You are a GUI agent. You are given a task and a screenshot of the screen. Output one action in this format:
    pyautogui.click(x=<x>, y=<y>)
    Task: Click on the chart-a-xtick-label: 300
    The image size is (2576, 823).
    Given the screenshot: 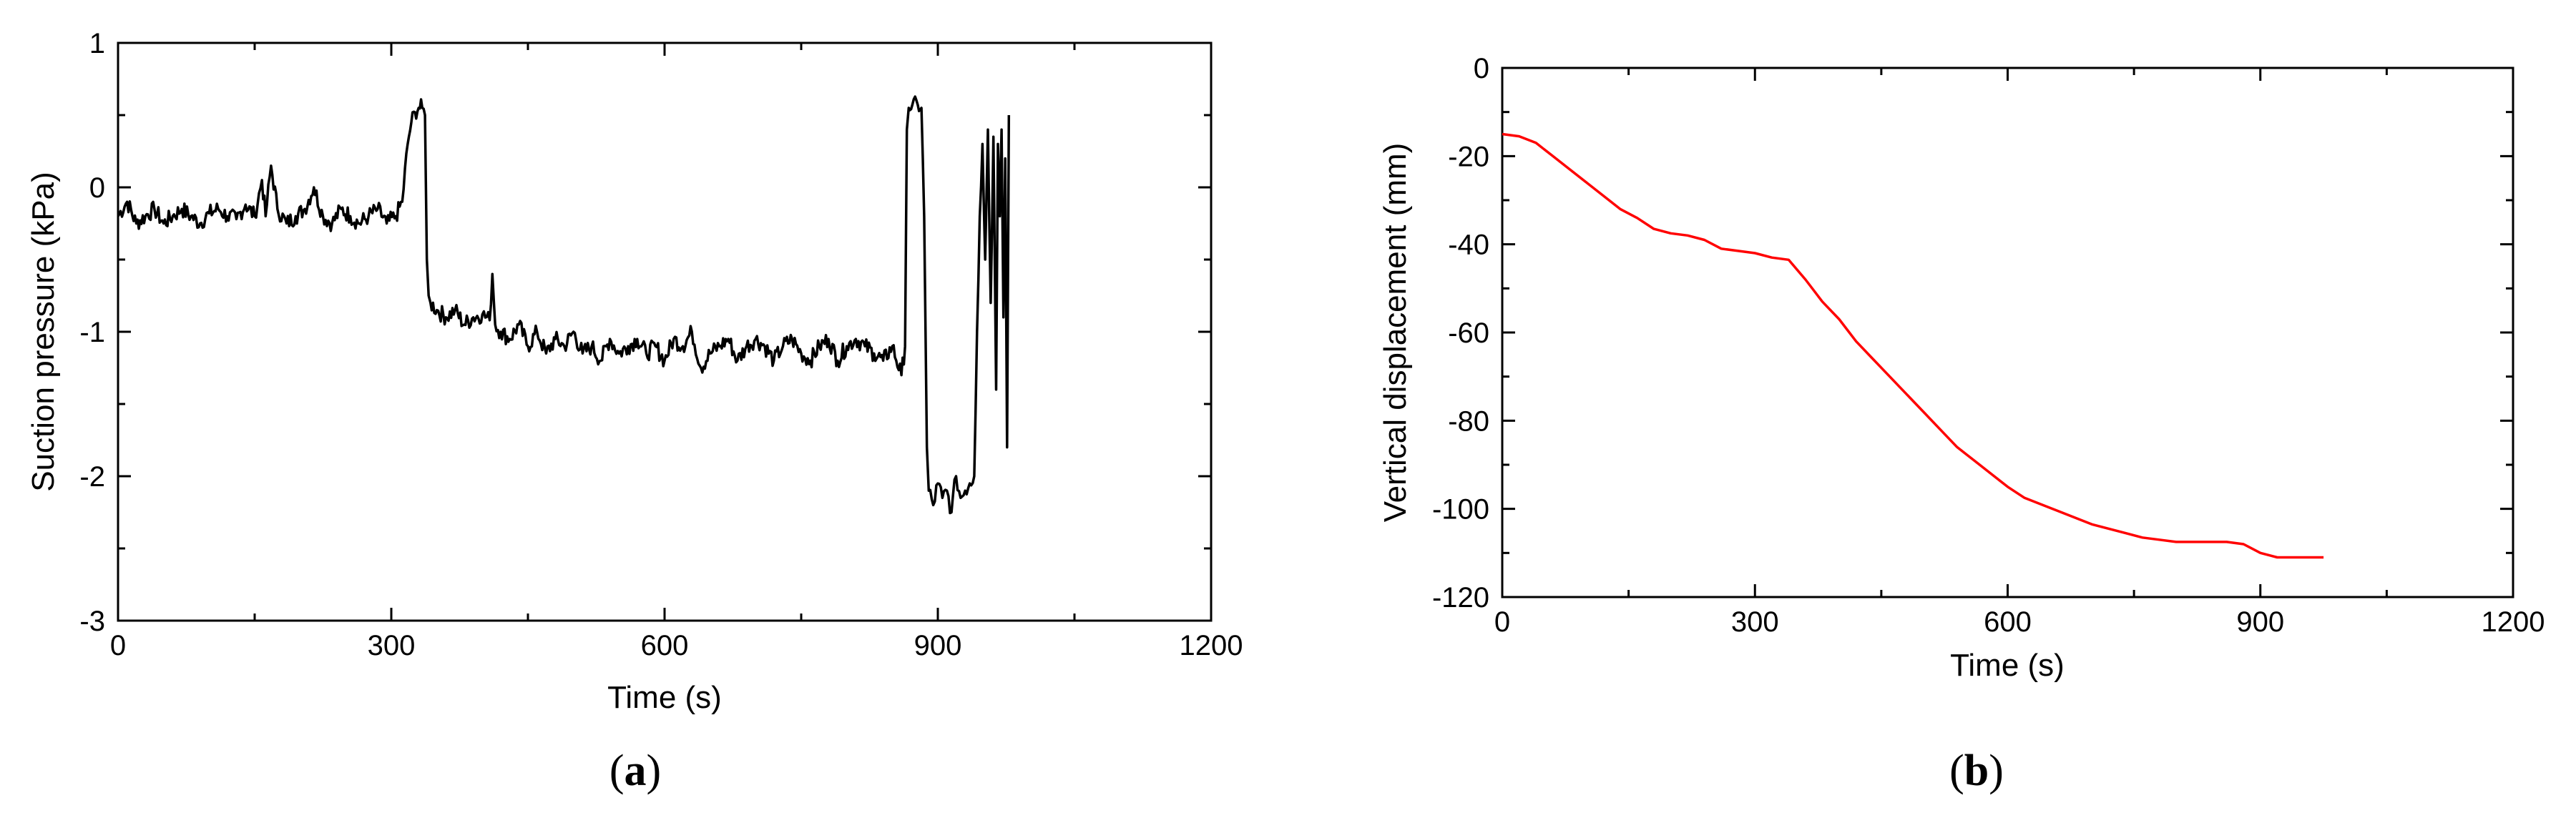 What is the action you would take?
    pyautogui.click(x=392, y=645)
    